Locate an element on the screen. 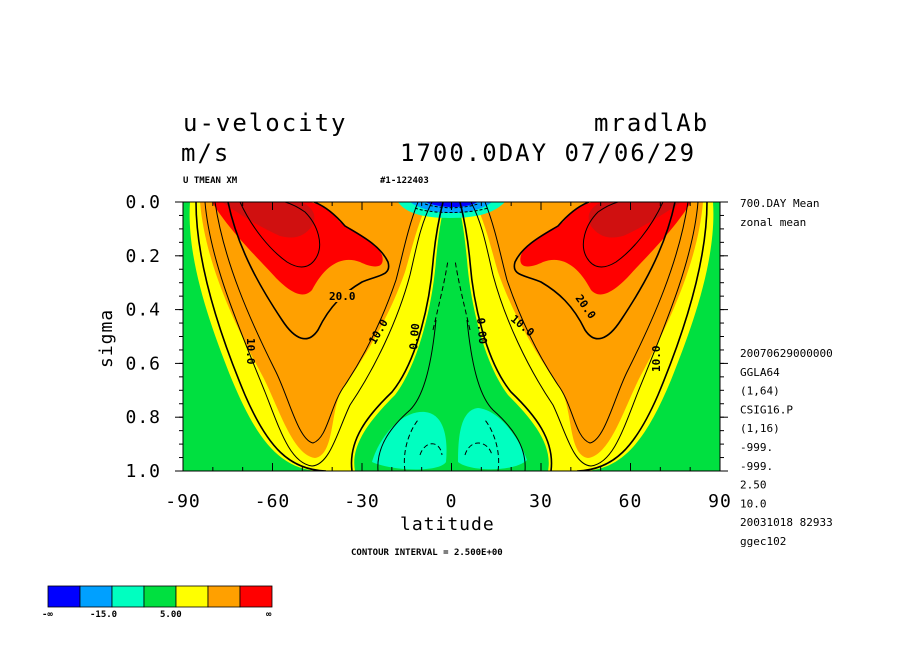 The width and height of the screenshot is (904, 654). y-tick-label: 0.2 is located at coordinates (143, 256).